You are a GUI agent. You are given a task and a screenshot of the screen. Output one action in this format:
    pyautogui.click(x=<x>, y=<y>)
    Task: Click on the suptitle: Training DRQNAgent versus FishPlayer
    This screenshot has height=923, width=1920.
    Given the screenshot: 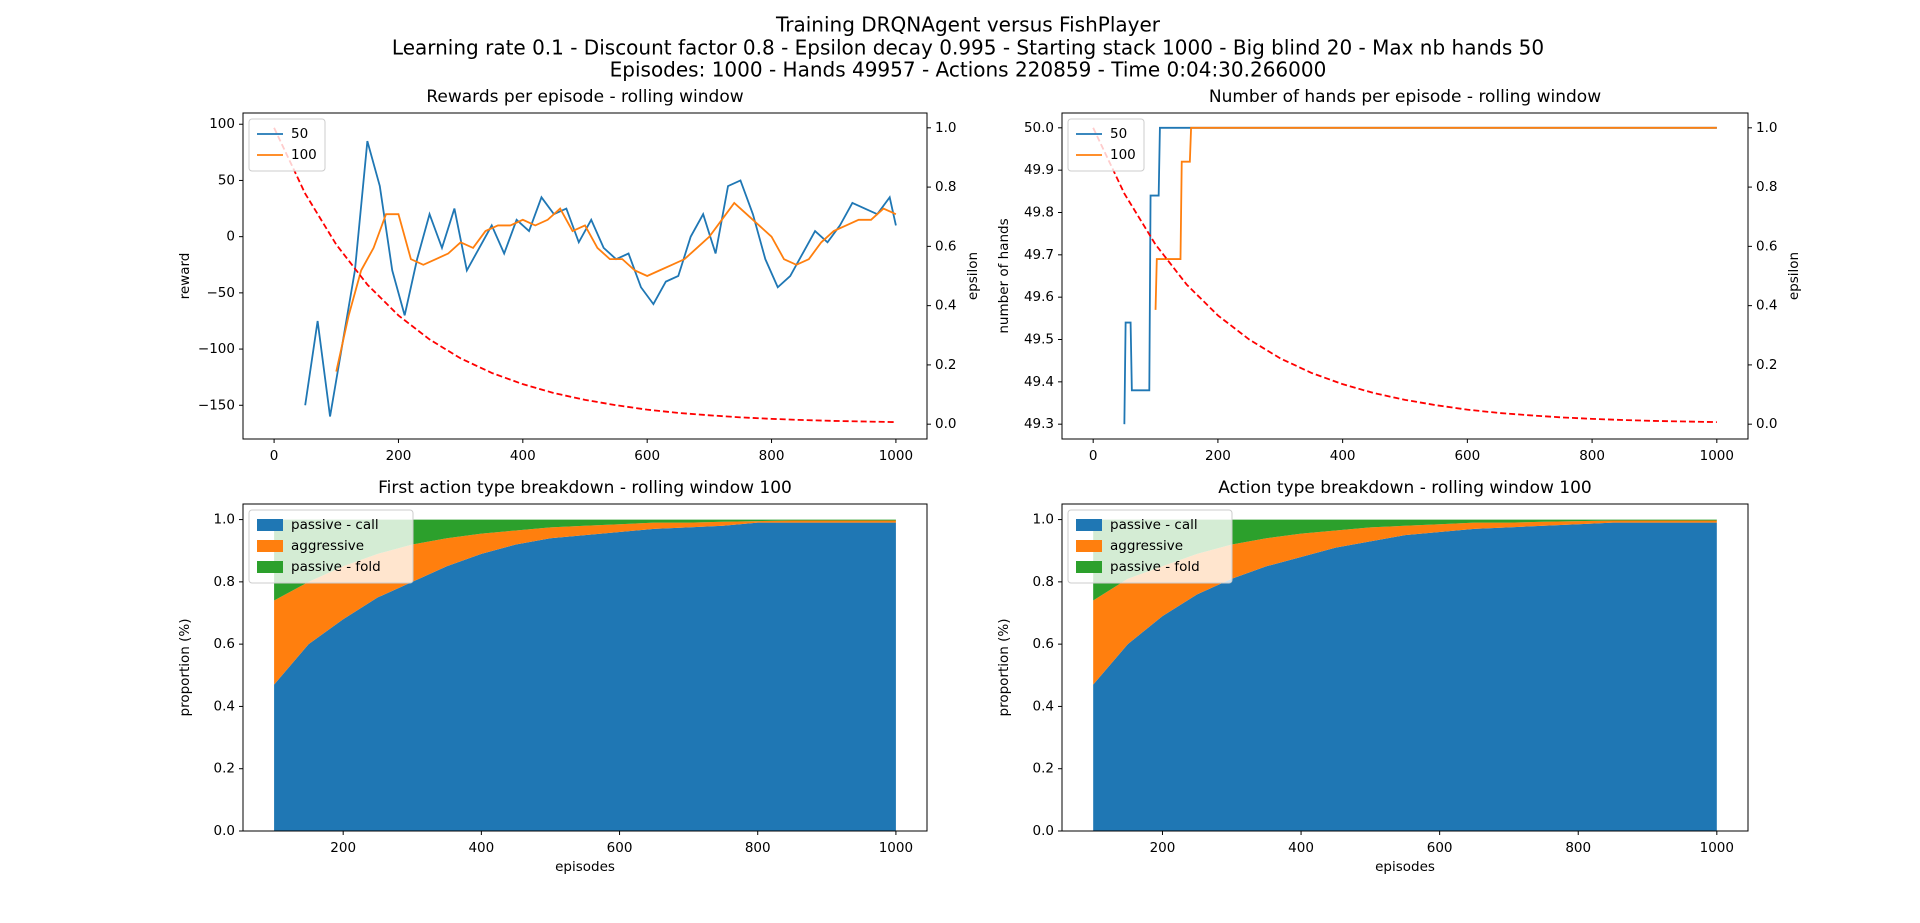 What is the action you would take?
    pyautogui.click(x=968, y=25)
    